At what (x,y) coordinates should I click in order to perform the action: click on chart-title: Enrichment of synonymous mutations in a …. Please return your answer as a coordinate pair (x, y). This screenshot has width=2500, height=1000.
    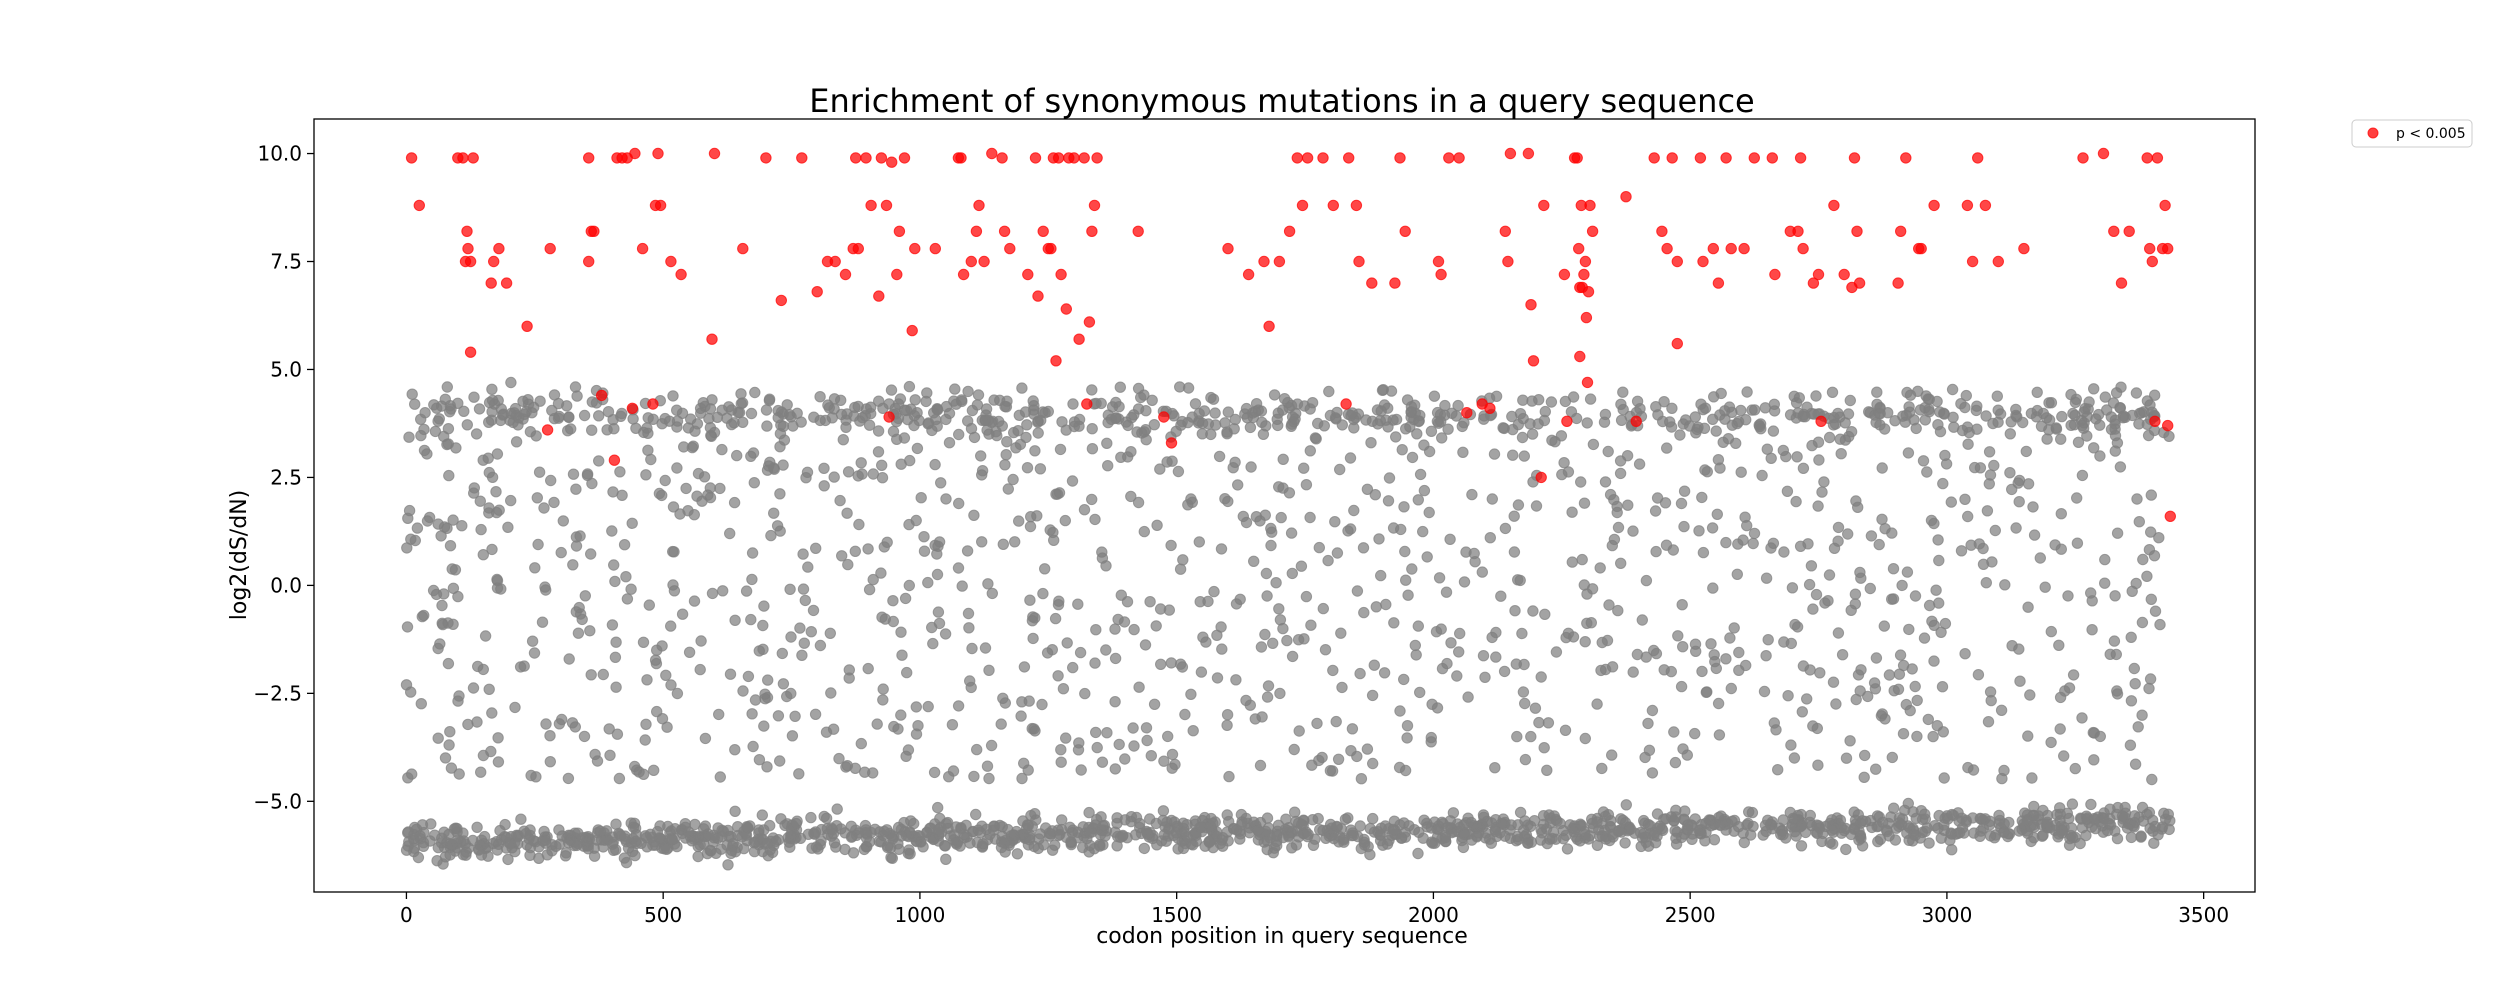
    Looking at the image, I should click on (1281, 101).